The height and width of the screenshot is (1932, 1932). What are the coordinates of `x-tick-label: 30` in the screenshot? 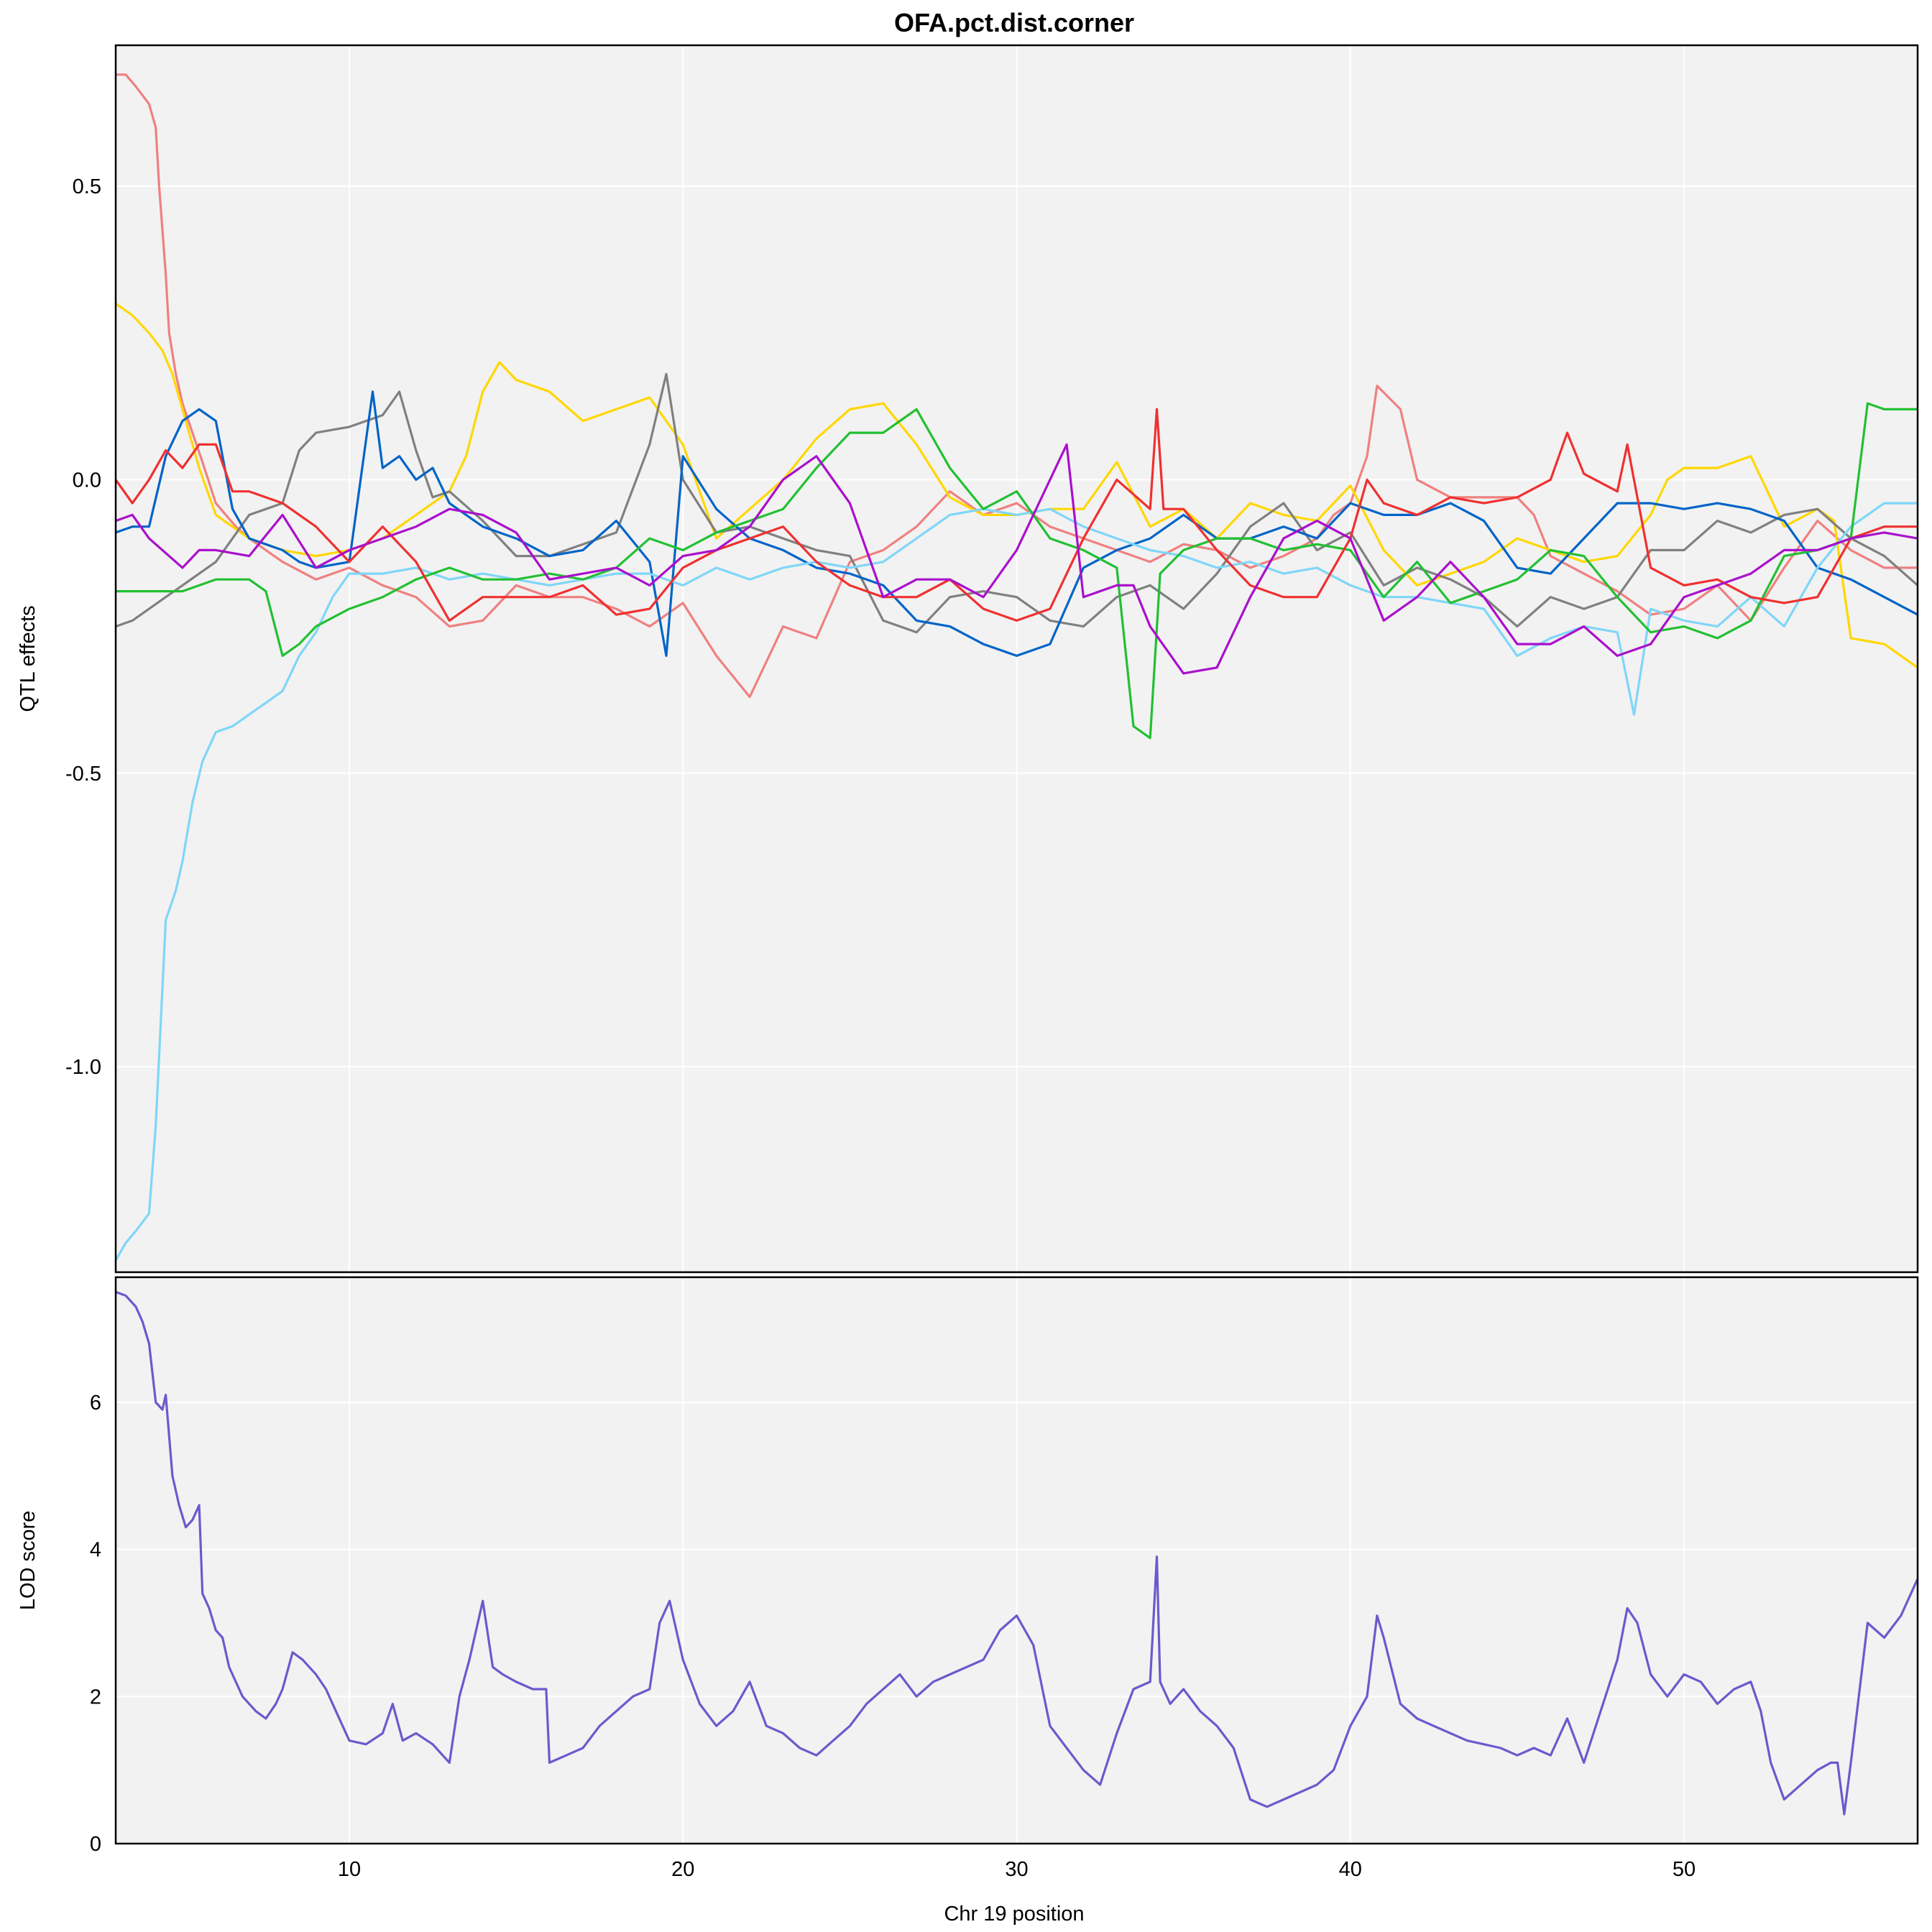 It's located at (1016, 1869).